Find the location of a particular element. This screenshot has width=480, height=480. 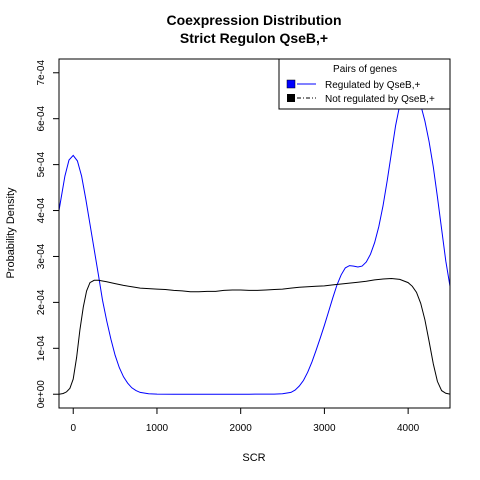

legend-swatch-not-regulated is located at coordinates (291, 98).